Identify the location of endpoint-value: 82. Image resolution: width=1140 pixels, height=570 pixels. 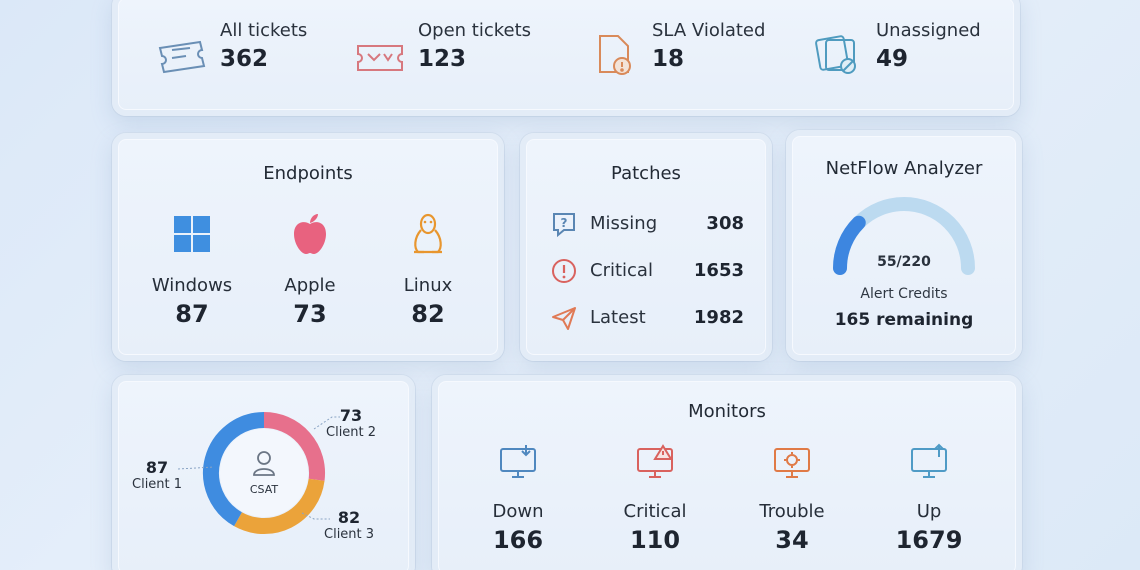
(428, 314).